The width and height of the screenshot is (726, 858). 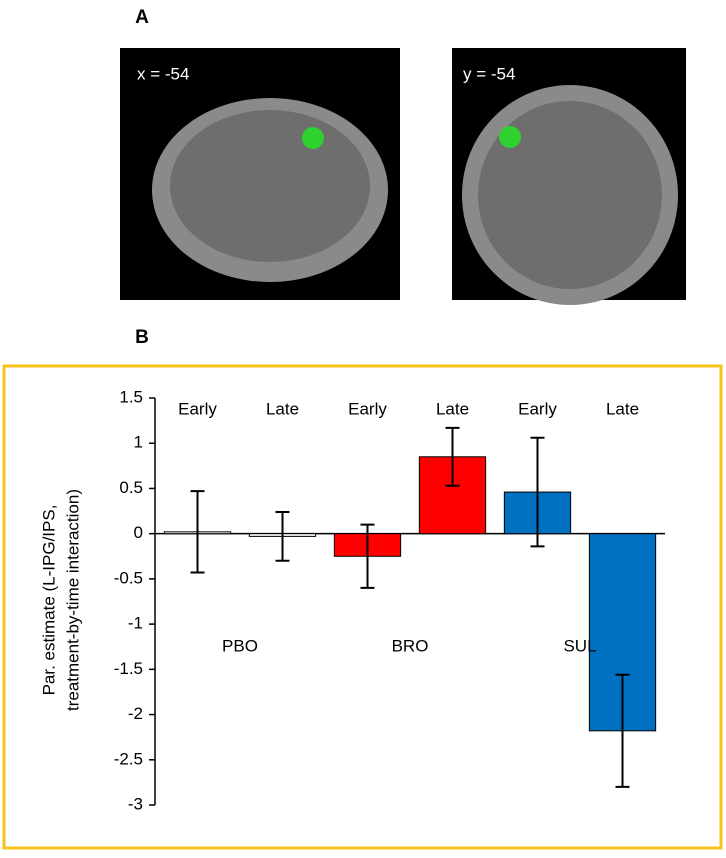 I want to click on y-tick-label: -0.5, so click(x=128, y=577).